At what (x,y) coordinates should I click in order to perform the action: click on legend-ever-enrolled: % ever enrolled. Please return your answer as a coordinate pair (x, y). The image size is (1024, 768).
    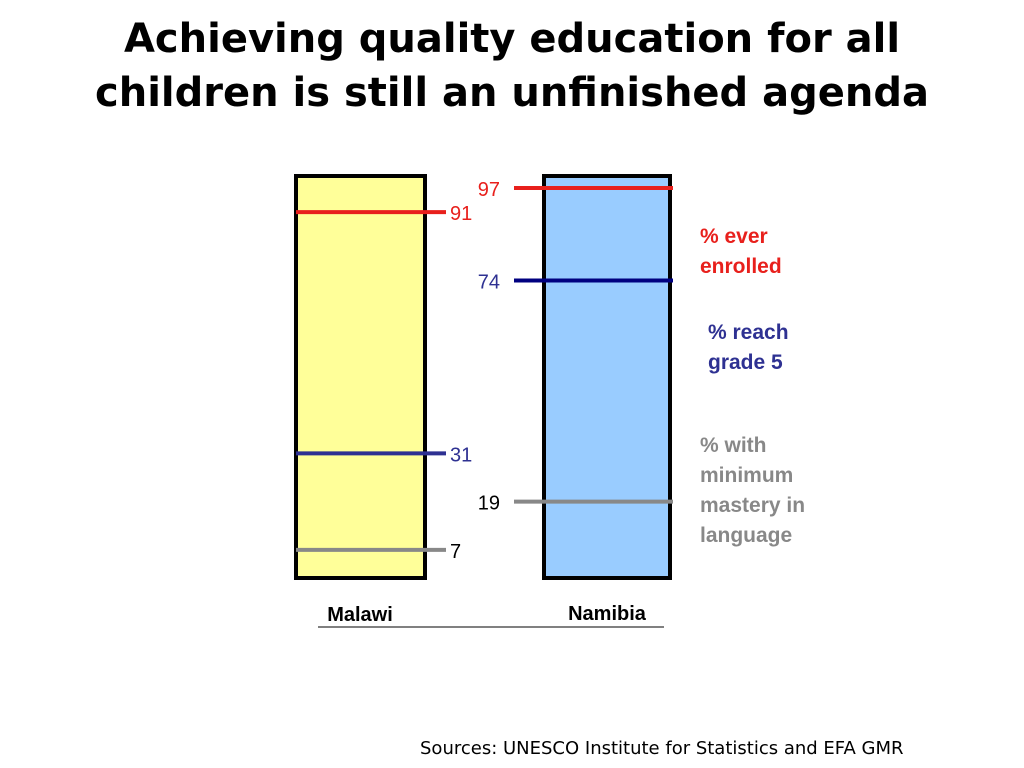
    Looking at the image, I should click on (741, 252).